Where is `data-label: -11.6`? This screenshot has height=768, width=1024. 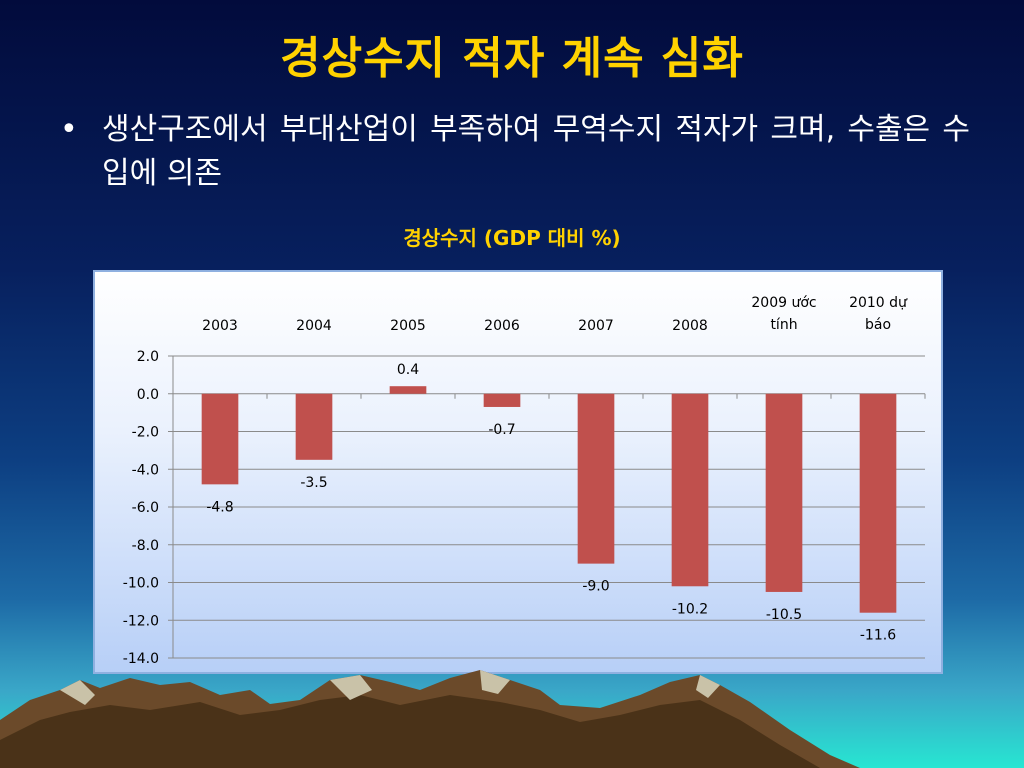 data-label: -11.6 is located at coordinates (878, 636).